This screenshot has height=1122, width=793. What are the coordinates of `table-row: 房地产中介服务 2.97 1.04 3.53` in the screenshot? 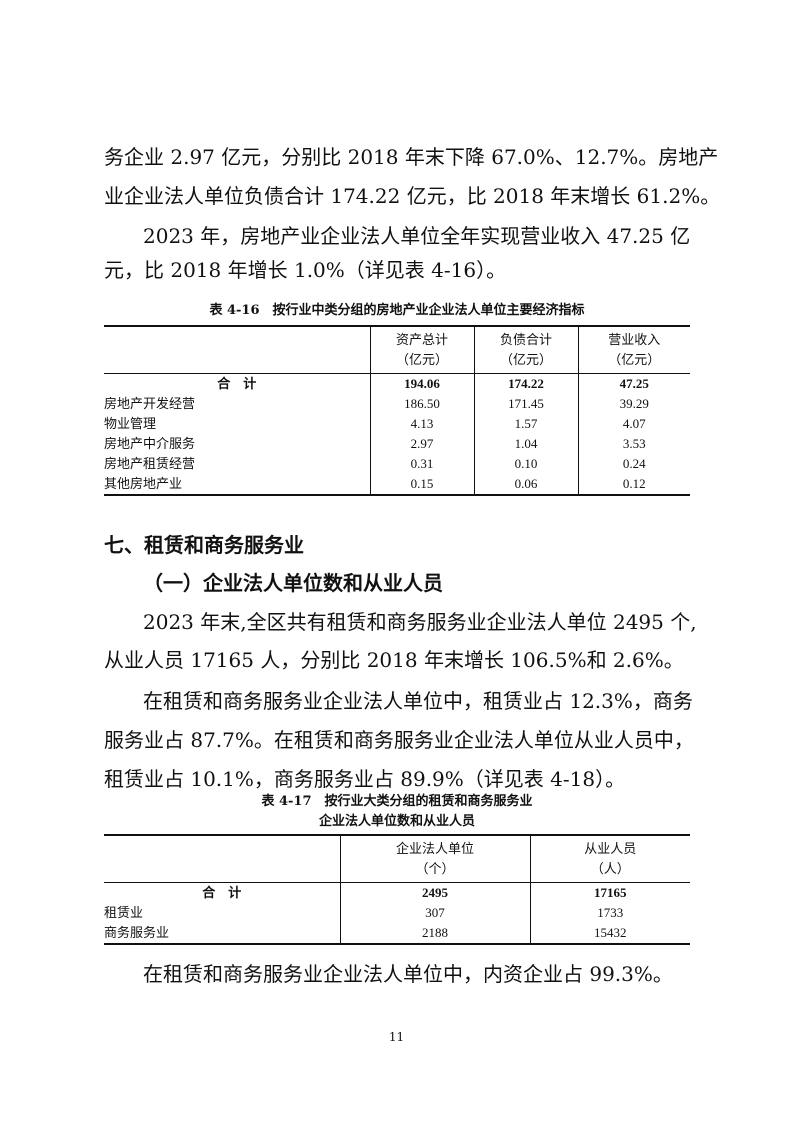 It's located at (397, 444).